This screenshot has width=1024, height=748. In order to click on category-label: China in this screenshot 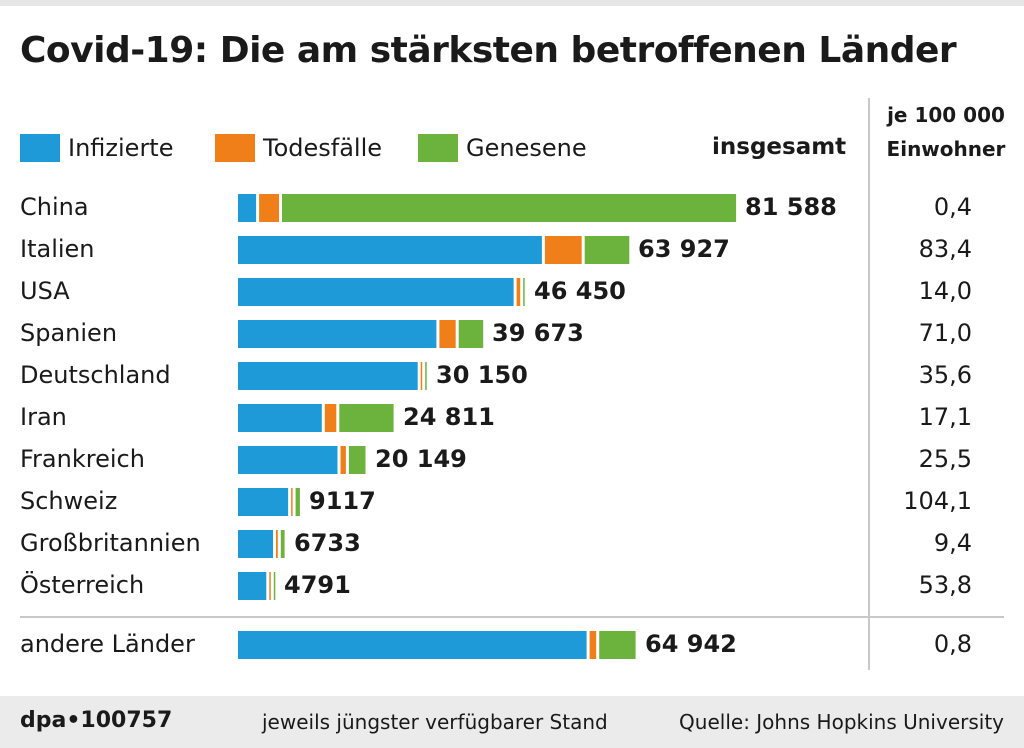, I will do `click(54, 207)`.